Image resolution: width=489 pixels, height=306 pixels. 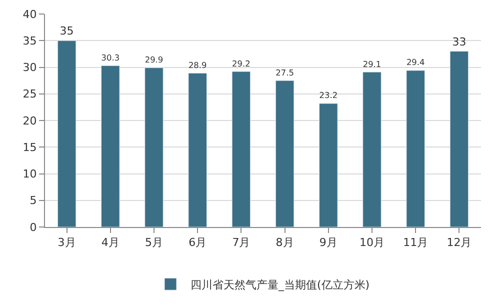 What do you see at coordinates (154, 243) in the screenshot?
I see `x-tick-label: 5月` at bounding box center [154, 243].